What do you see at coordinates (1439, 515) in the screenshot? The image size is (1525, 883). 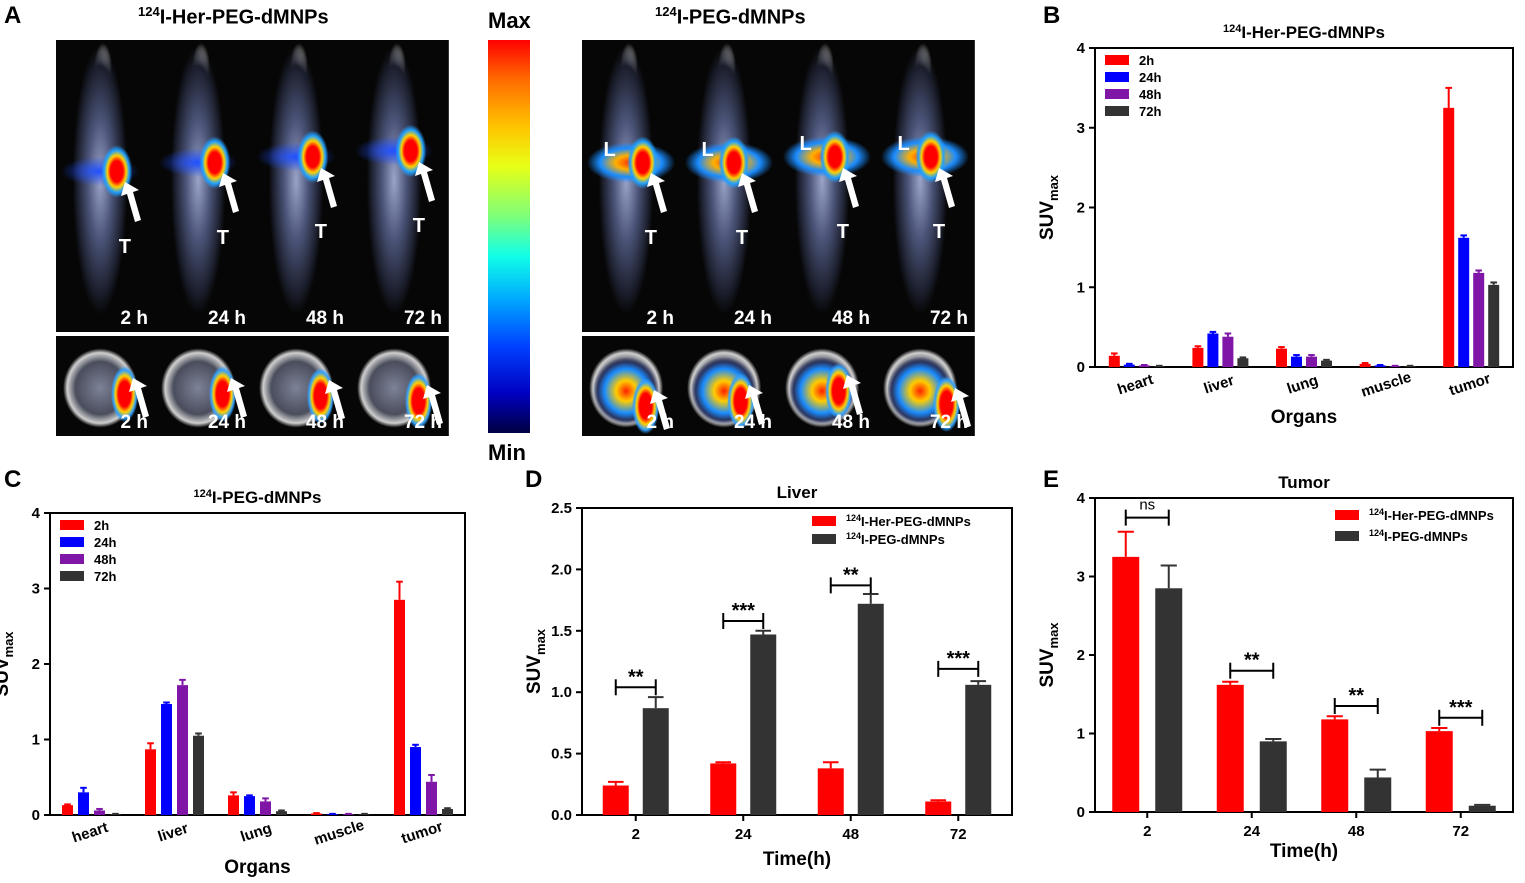 I see `legend-label-main: I-Her-PEG-dMNPs` at bounding box center [1439, 515].